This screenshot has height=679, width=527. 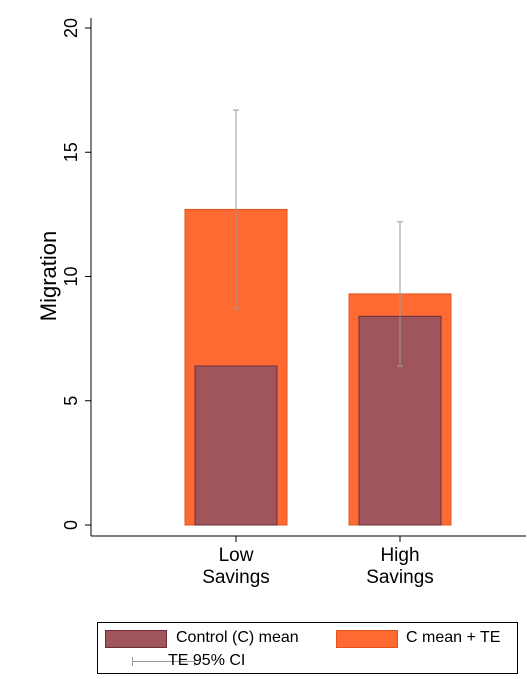 What do you see at coordinates (71, 401) in the screenshot?
I see `y-tick-label: 5` at bounding box center [71, 401].